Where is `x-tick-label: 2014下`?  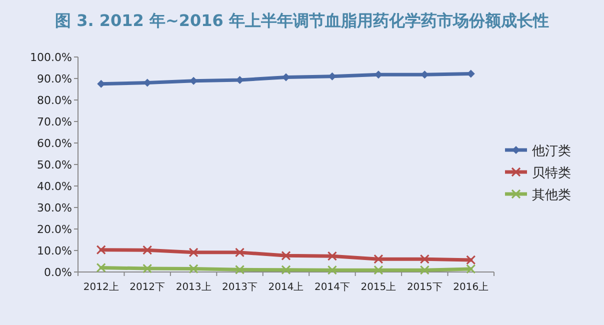 x-tick-label: 2014下 is located at coordinates (332, 287).